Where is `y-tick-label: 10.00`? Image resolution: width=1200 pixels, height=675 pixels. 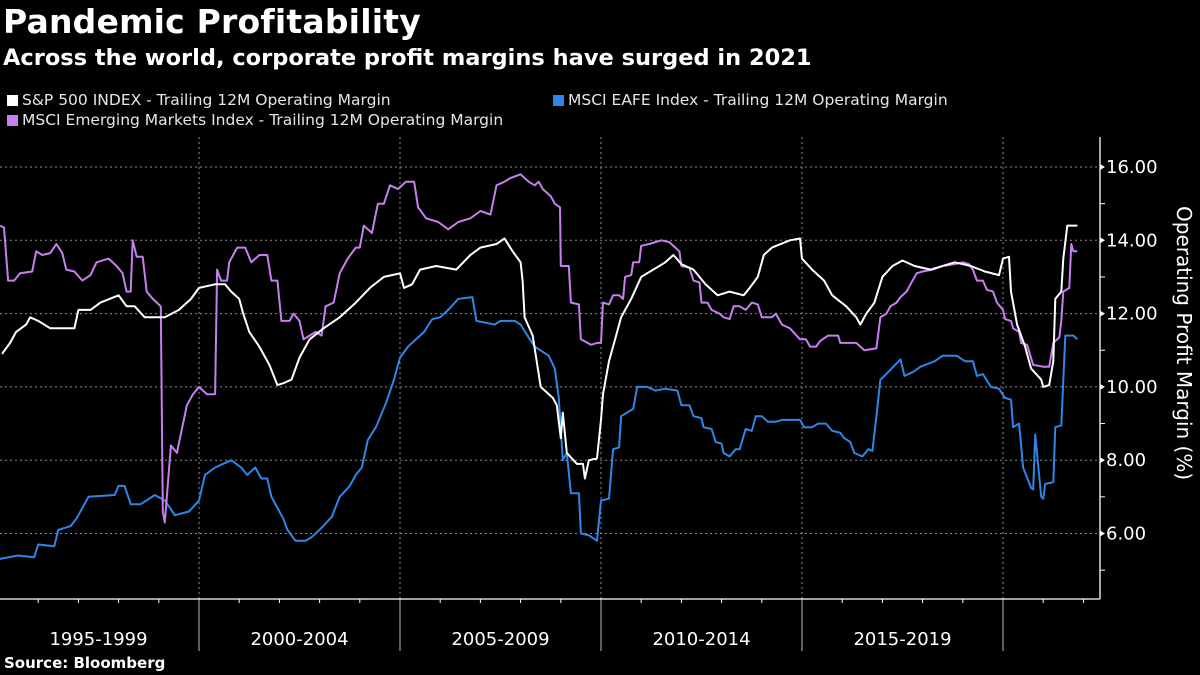 y-tick-label: 10.00 is located at coordinates (1132, 387).